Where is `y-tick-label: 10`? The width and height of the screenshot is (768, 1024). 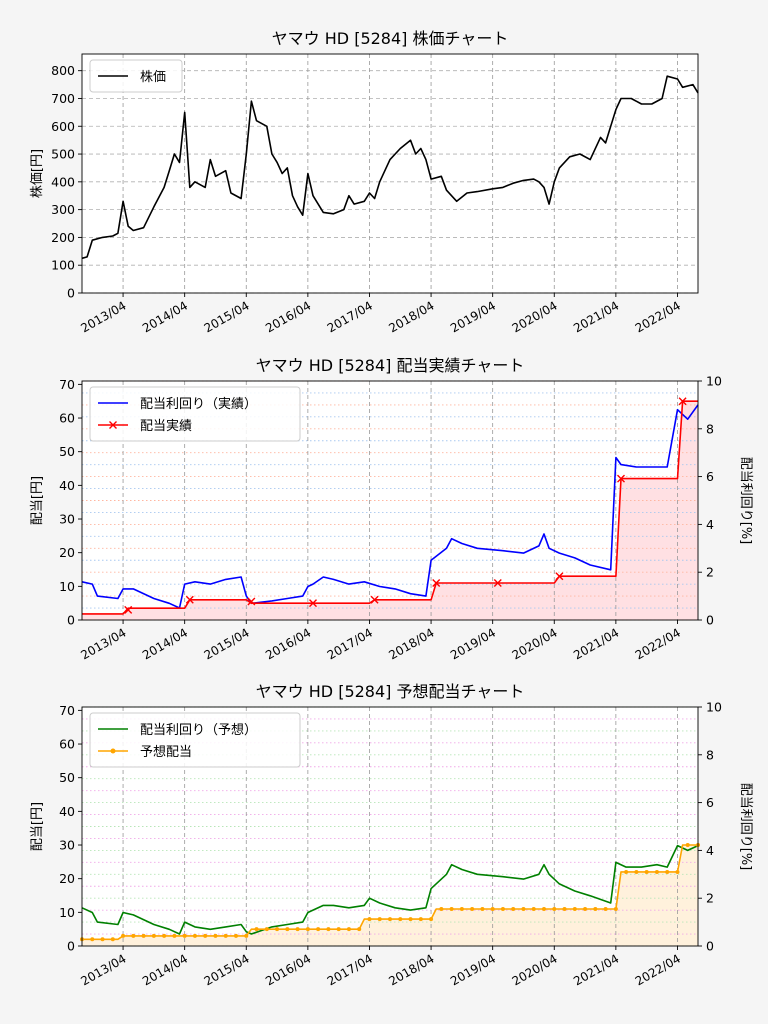 y-tick-label: 10 is located at coordinates (67, 912).